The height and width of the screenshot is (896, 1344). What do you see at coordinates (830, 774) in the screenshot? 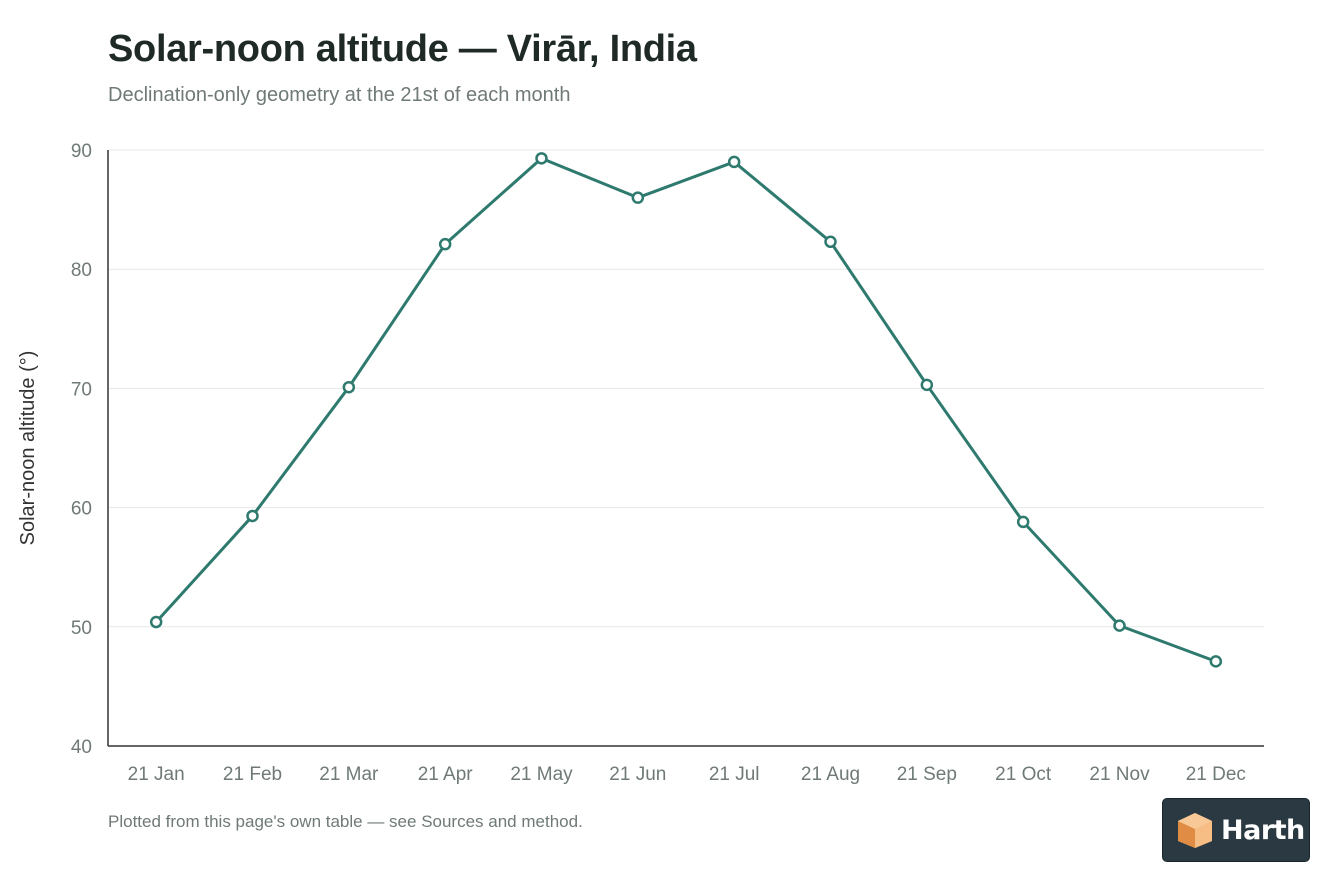
I see `x-tick-label: 21 Aug` at bounding box center [830, 774].